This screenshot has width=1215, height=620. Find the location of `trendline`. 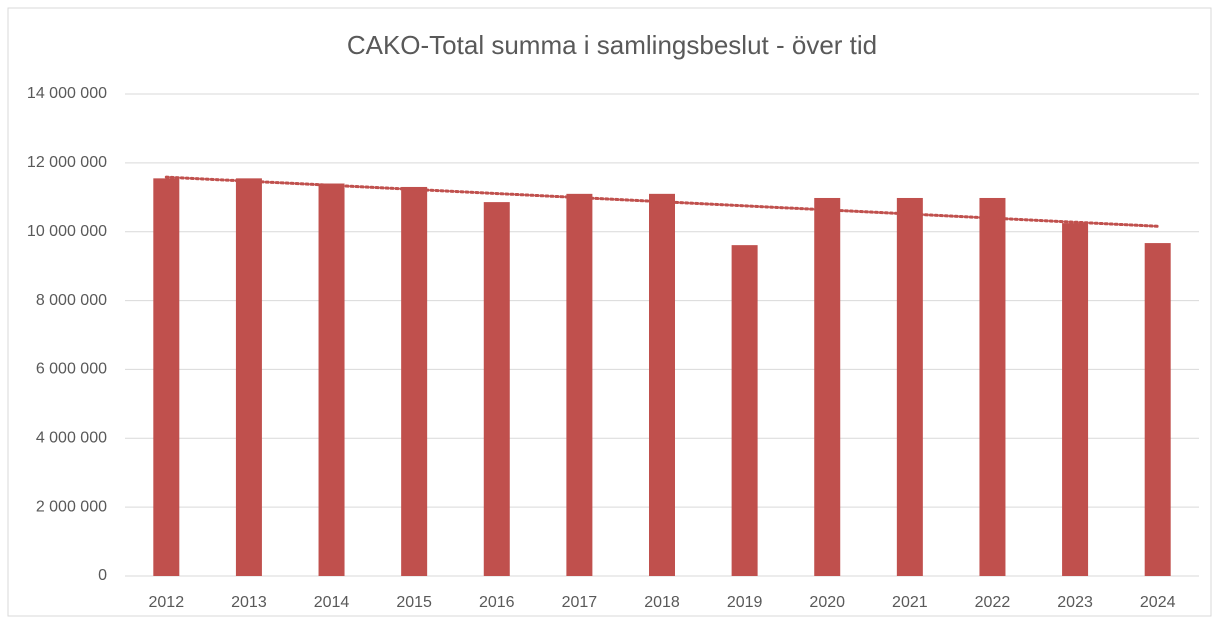

trendline is located at coordinates (662, 201).